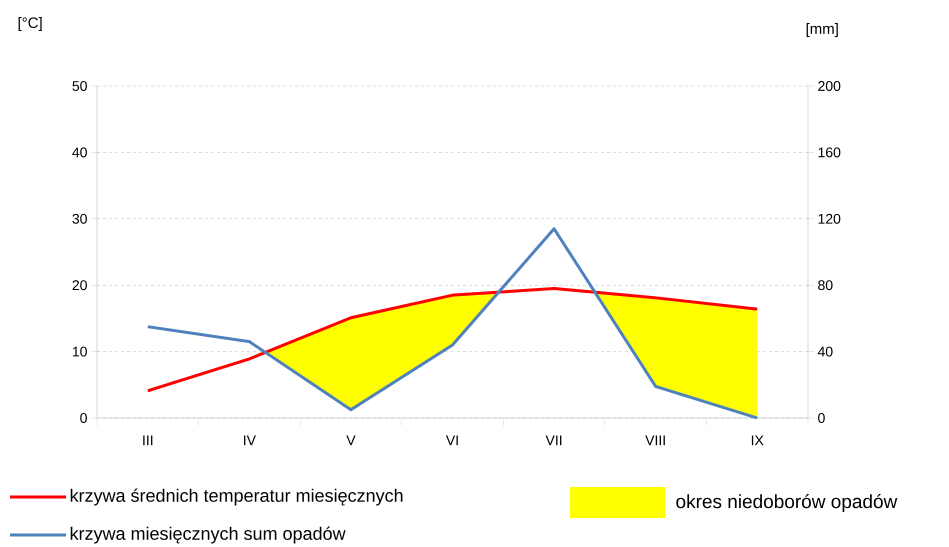 Image resolution: width=949 pixels, height=547 pixels. Describe the element at coordinates (30, 24) in the screenshot. I see `y-axis-title: [°C]` at that location.